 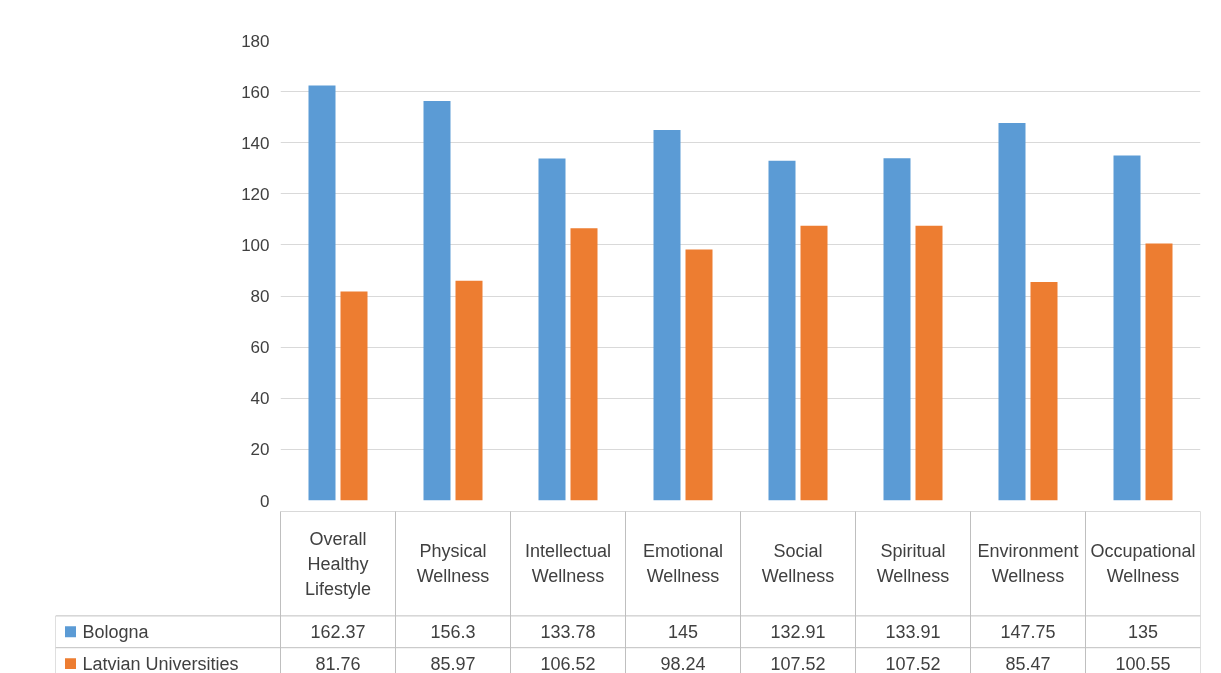 What do you see at coordinates (683, 663) in the screenshot?
I see `data-label: 98.24` at bounding box center [683, 663].